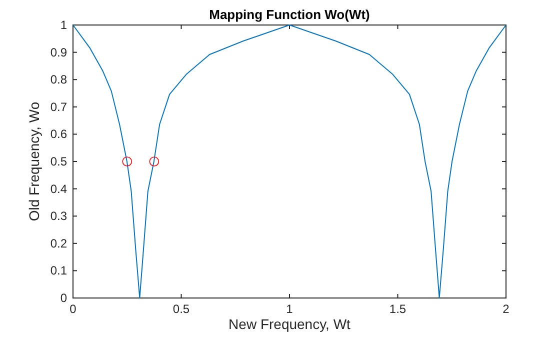 This screenshot has width=560, height=337. I want to click on x-tick-label: 1, so click(290, 309).